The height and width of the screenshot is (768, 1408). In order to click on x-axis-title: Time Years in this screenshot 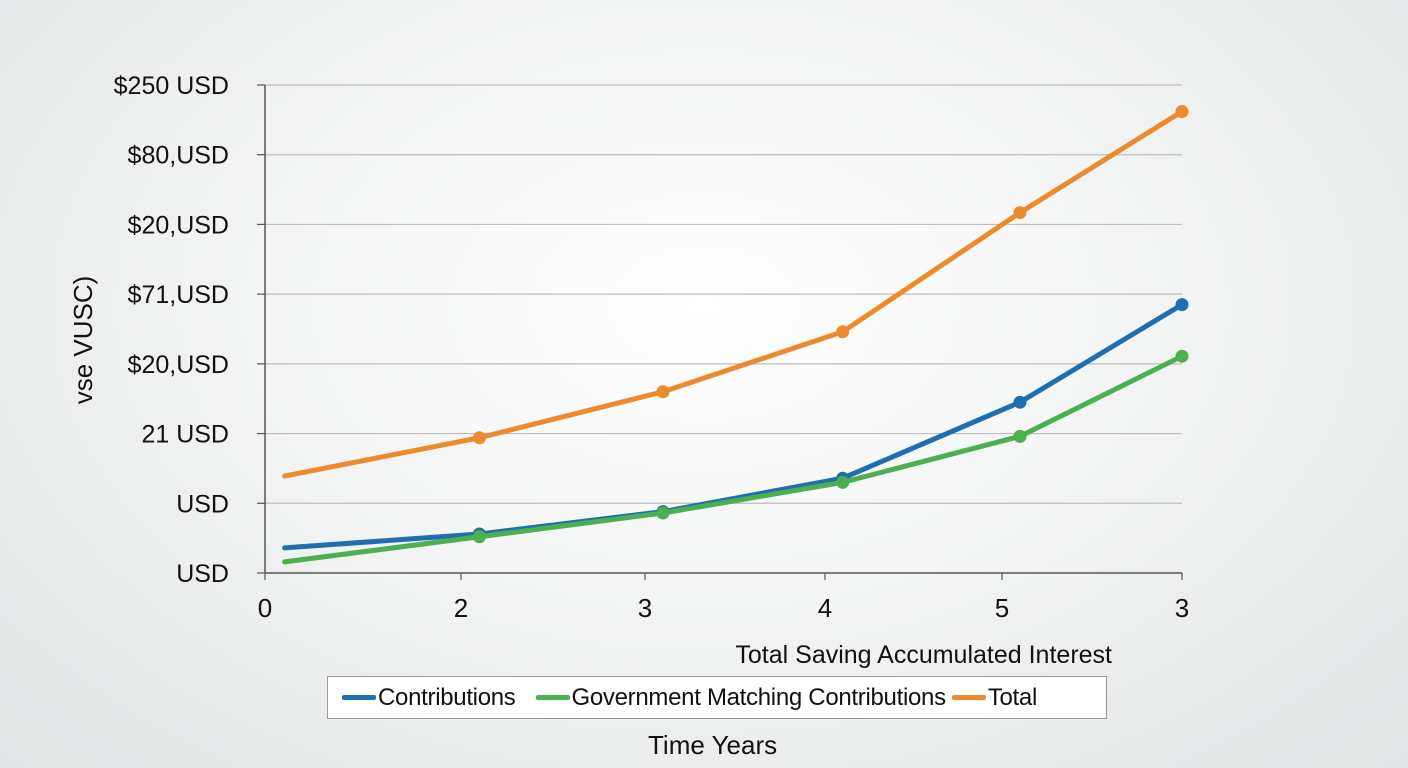, I will do `click(713, 745)`.